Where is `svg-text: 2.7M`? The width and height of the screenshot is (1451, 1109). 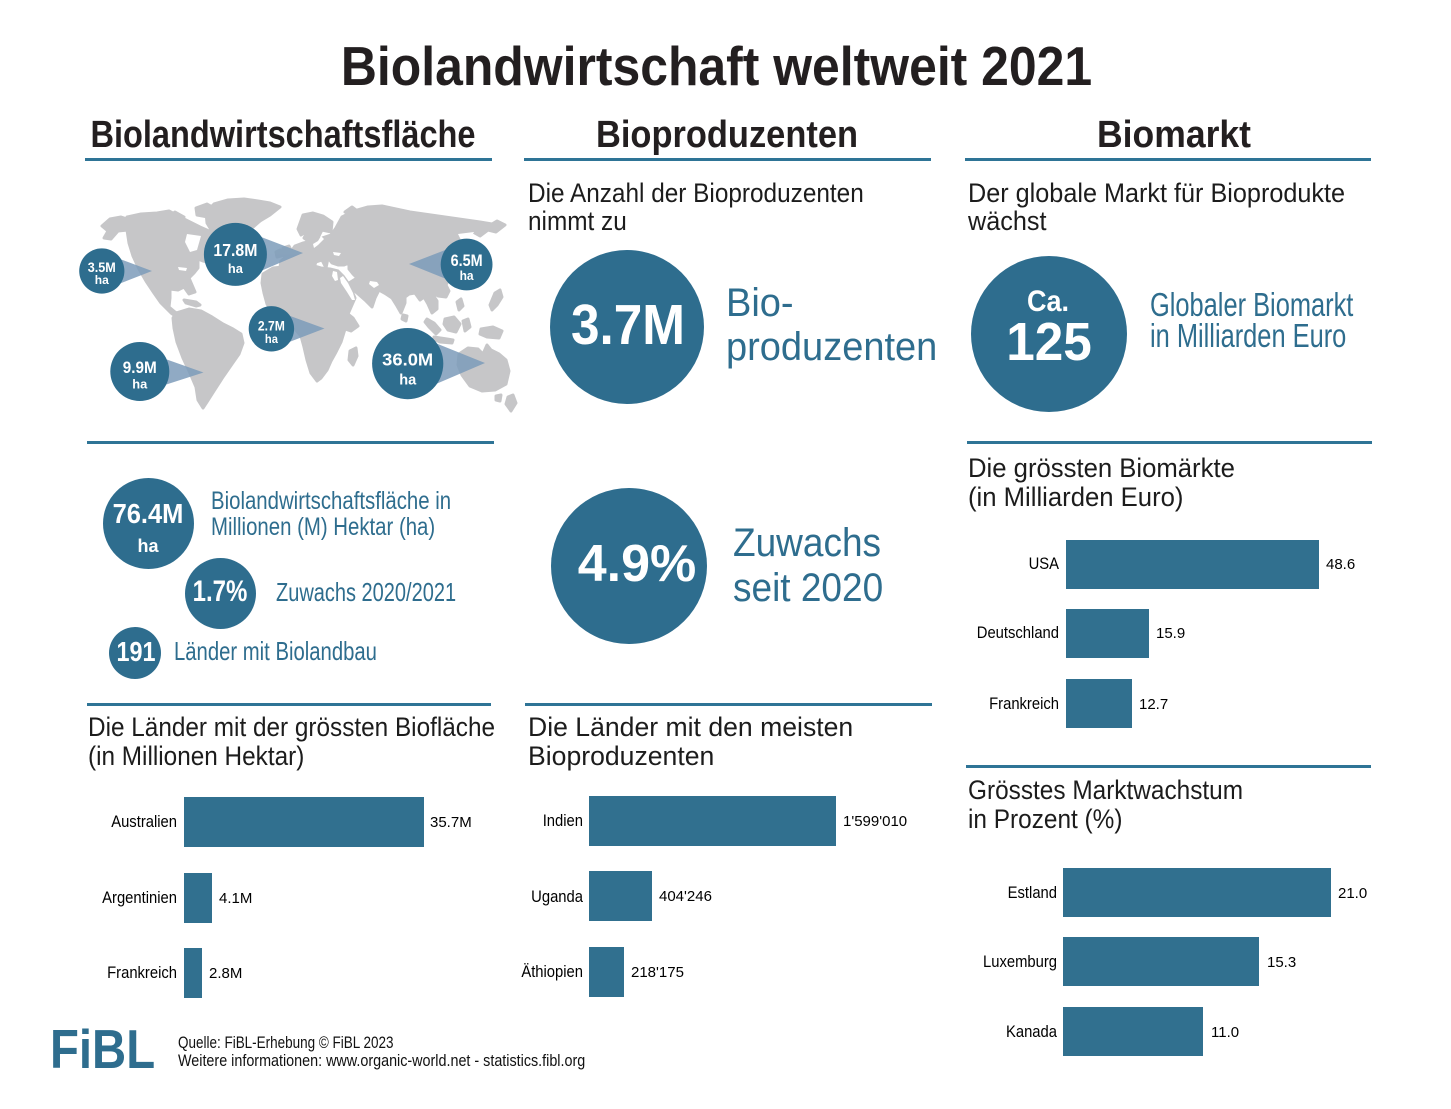
svg-text: 2.7M is located at coordinates (271, 326).